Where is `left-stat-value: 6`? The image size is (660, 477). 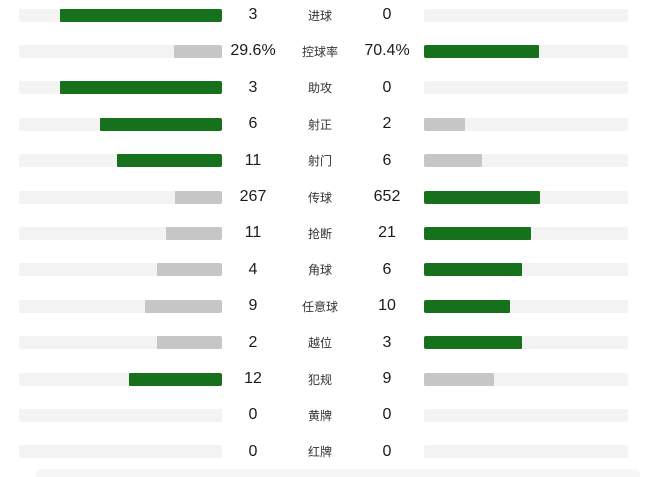 left-stat-value: 6 is located at coordinates (253, 124).